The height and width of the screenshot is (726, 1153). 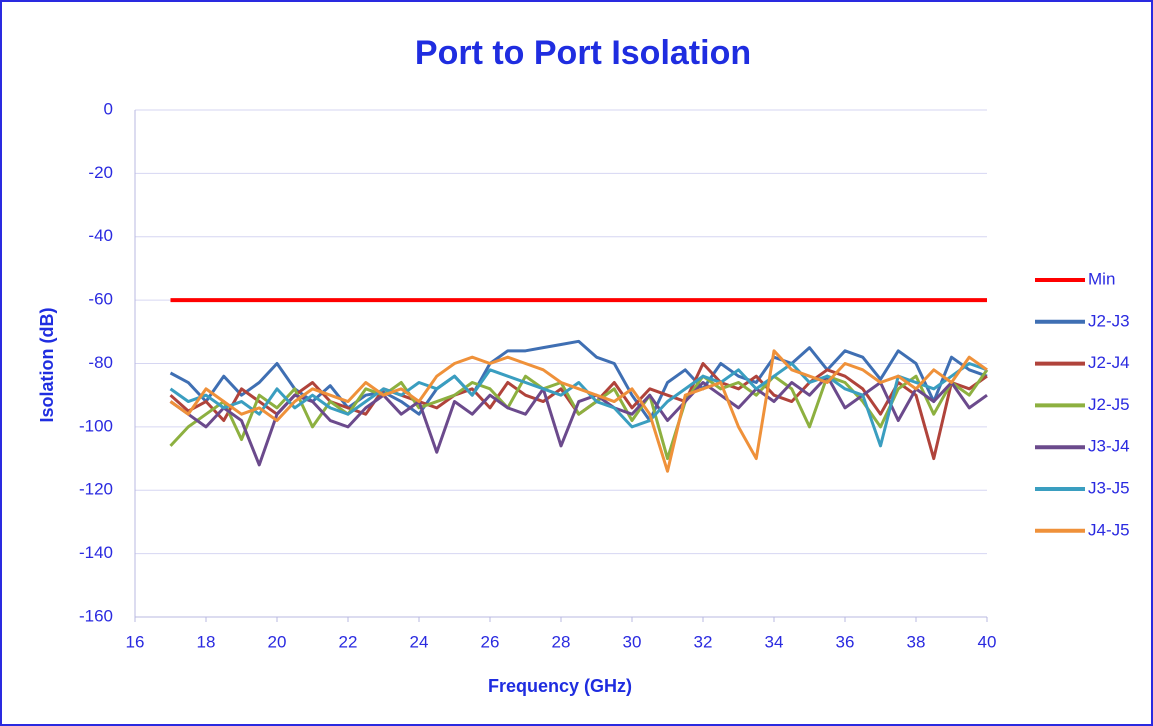 I want to click on y-tick-label: -160, so click(x=96, y=615).